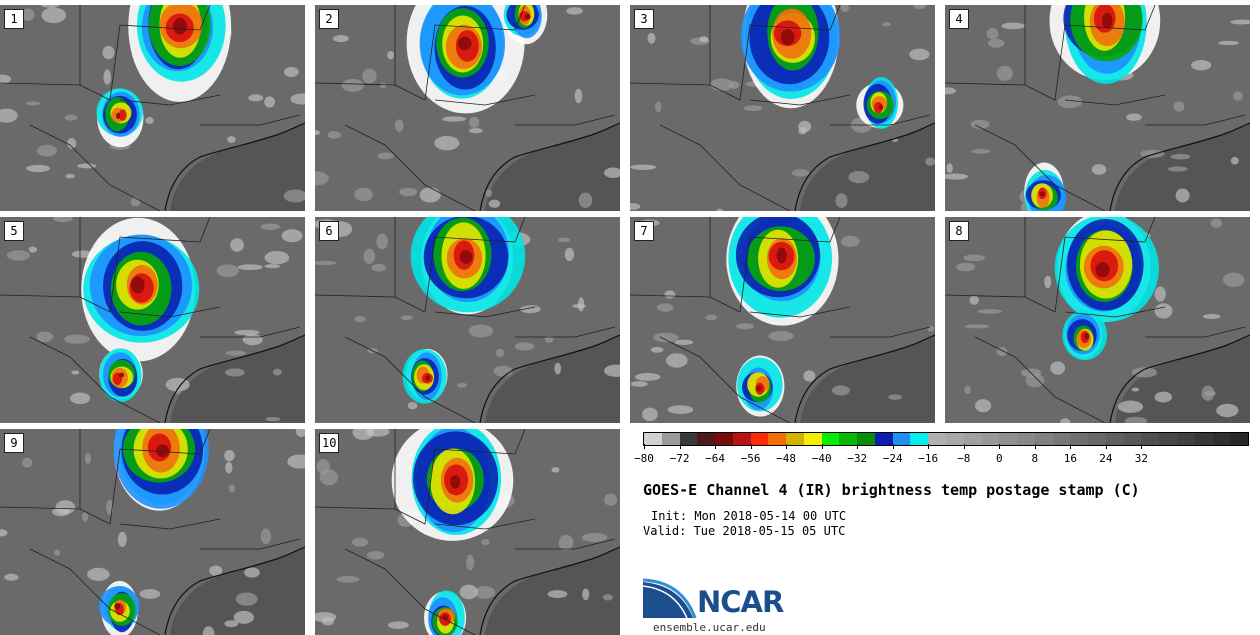 The image size is (1260, 635). Describe the element at coordinates (715, 458) in the screenshot. I see `colorbar-tick-label: −64` at that location.